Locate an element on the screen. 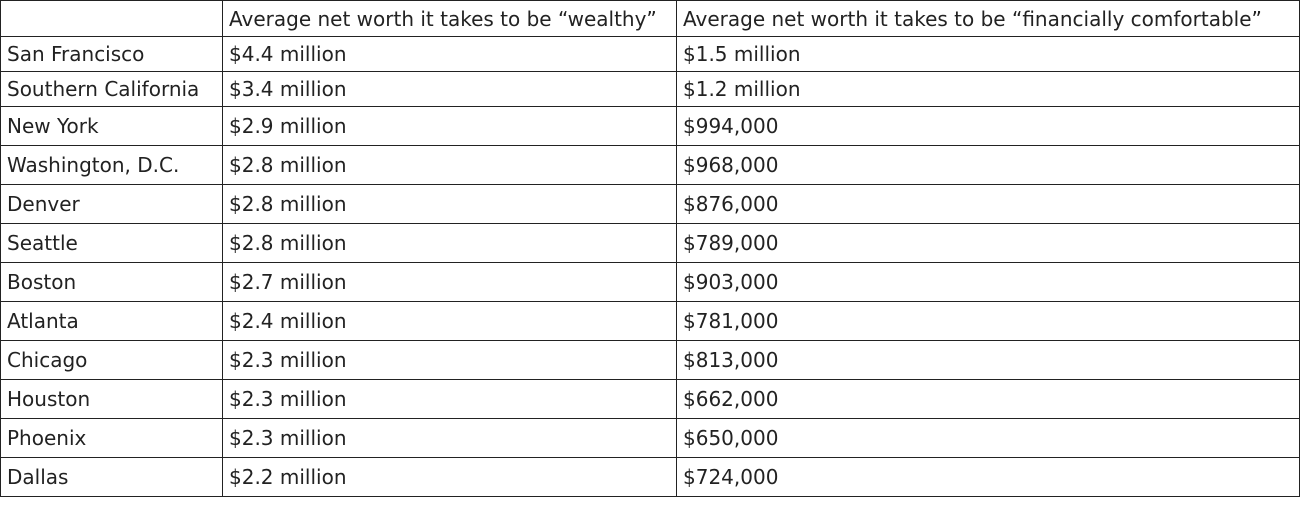 This screenshot has height=513, width=1300. value-cell: $1.5 million is located at coordinates (988, 54).